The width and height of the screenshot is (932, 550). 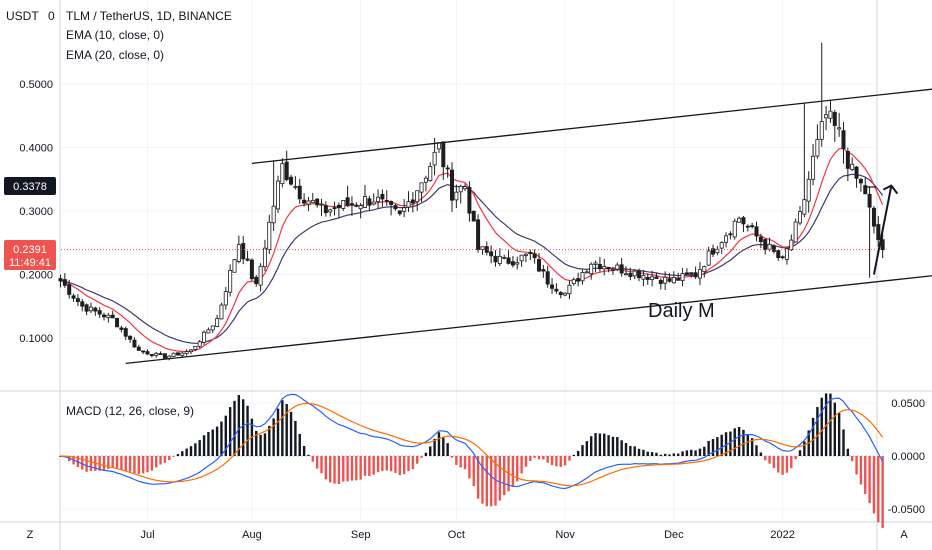 What do you see at coordinates (782, 535) in the screenshot?
I see `time-tick-label: 2022` at bounding box center [782, 535].